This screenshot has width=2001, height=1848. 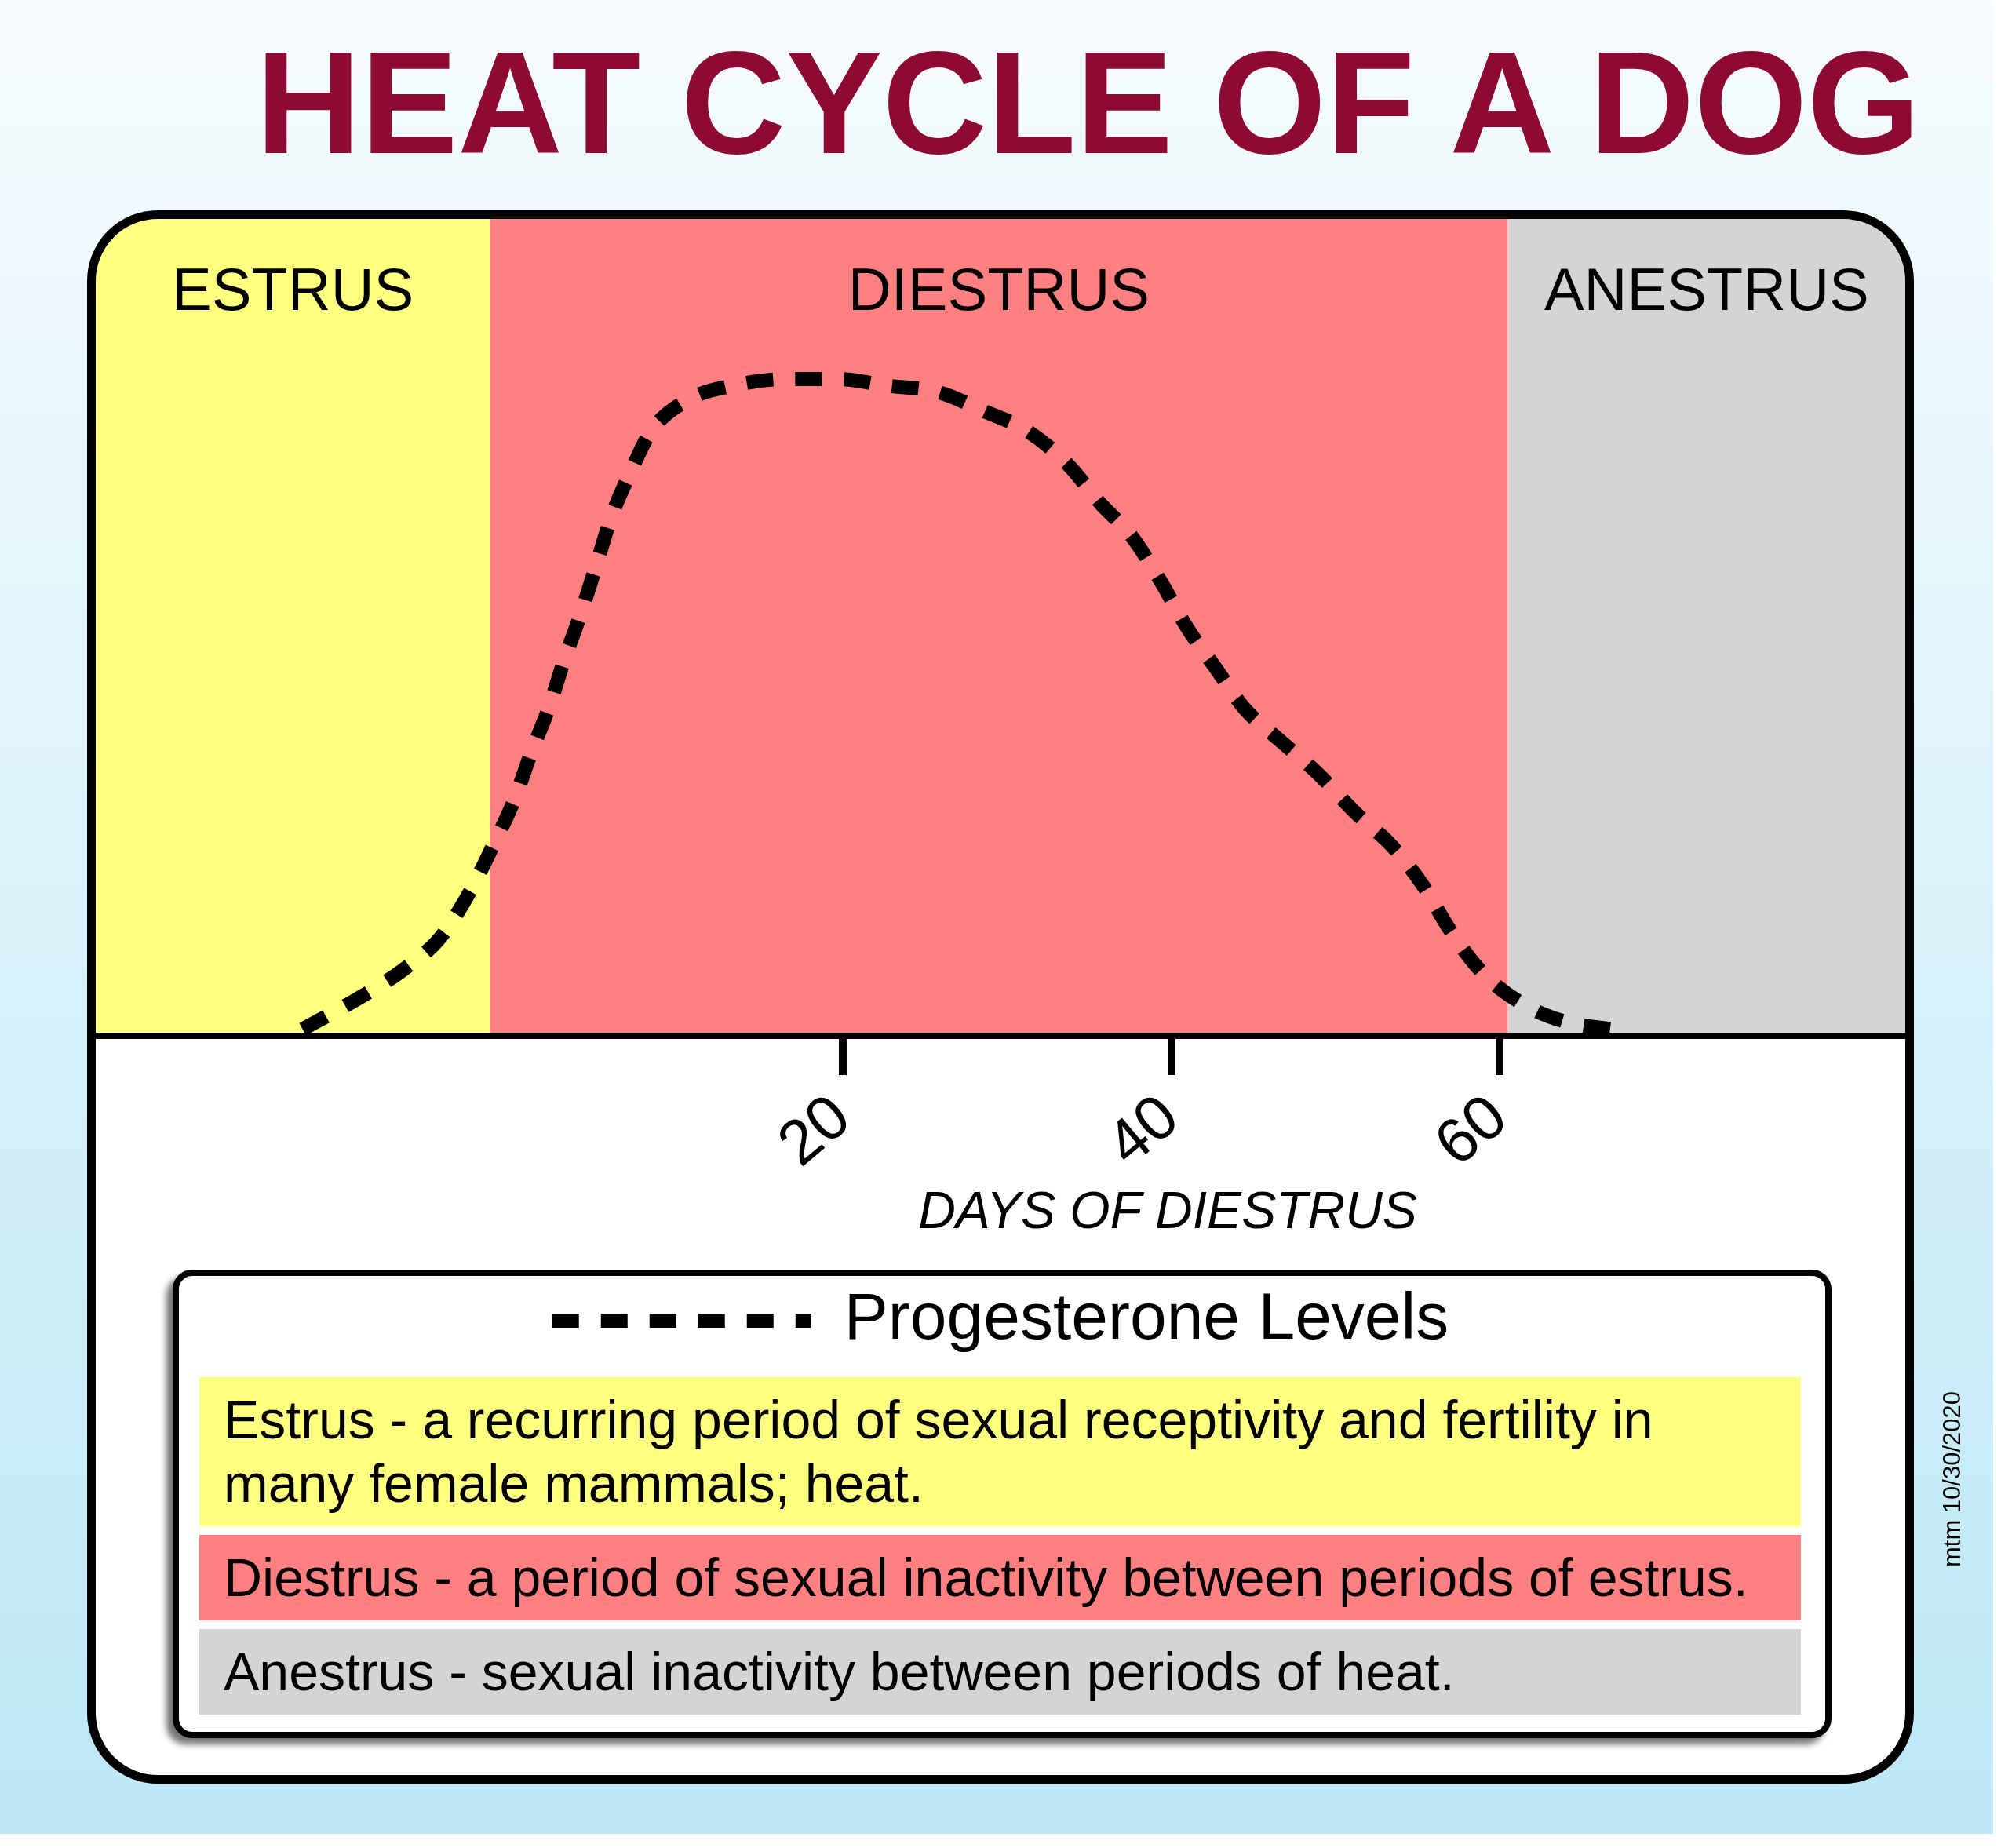 What do you see at coordinates (1000, 1672) in the screenshot?
I see `text: Anestrus - sexual inactivity between periods of heat.` at bounding box center [1000, 1672].